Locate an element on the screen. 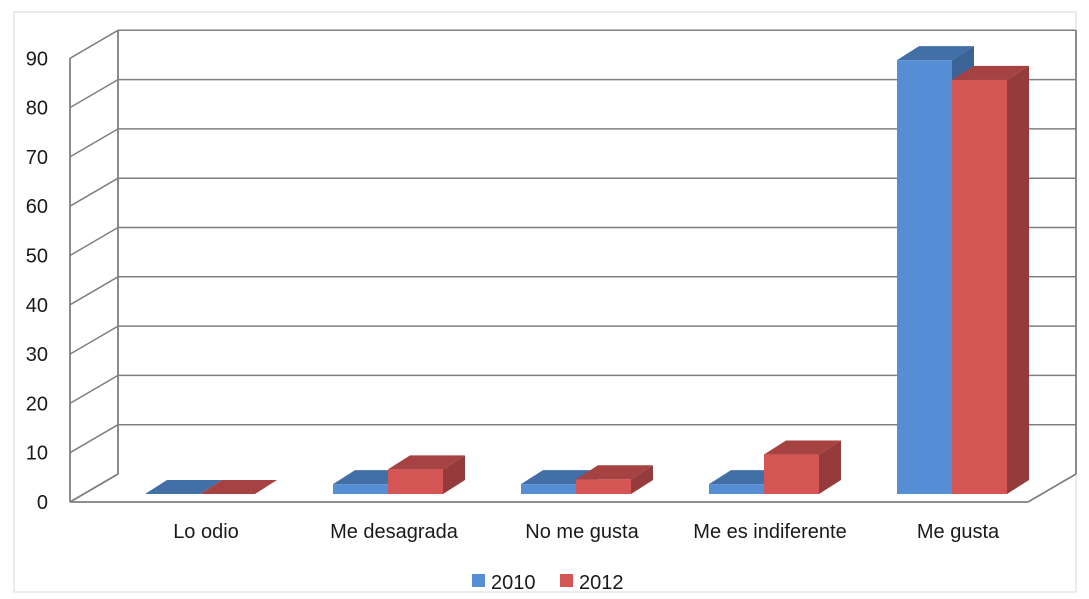  bar-2012-me-gusta is located at coordinates (990, 279).